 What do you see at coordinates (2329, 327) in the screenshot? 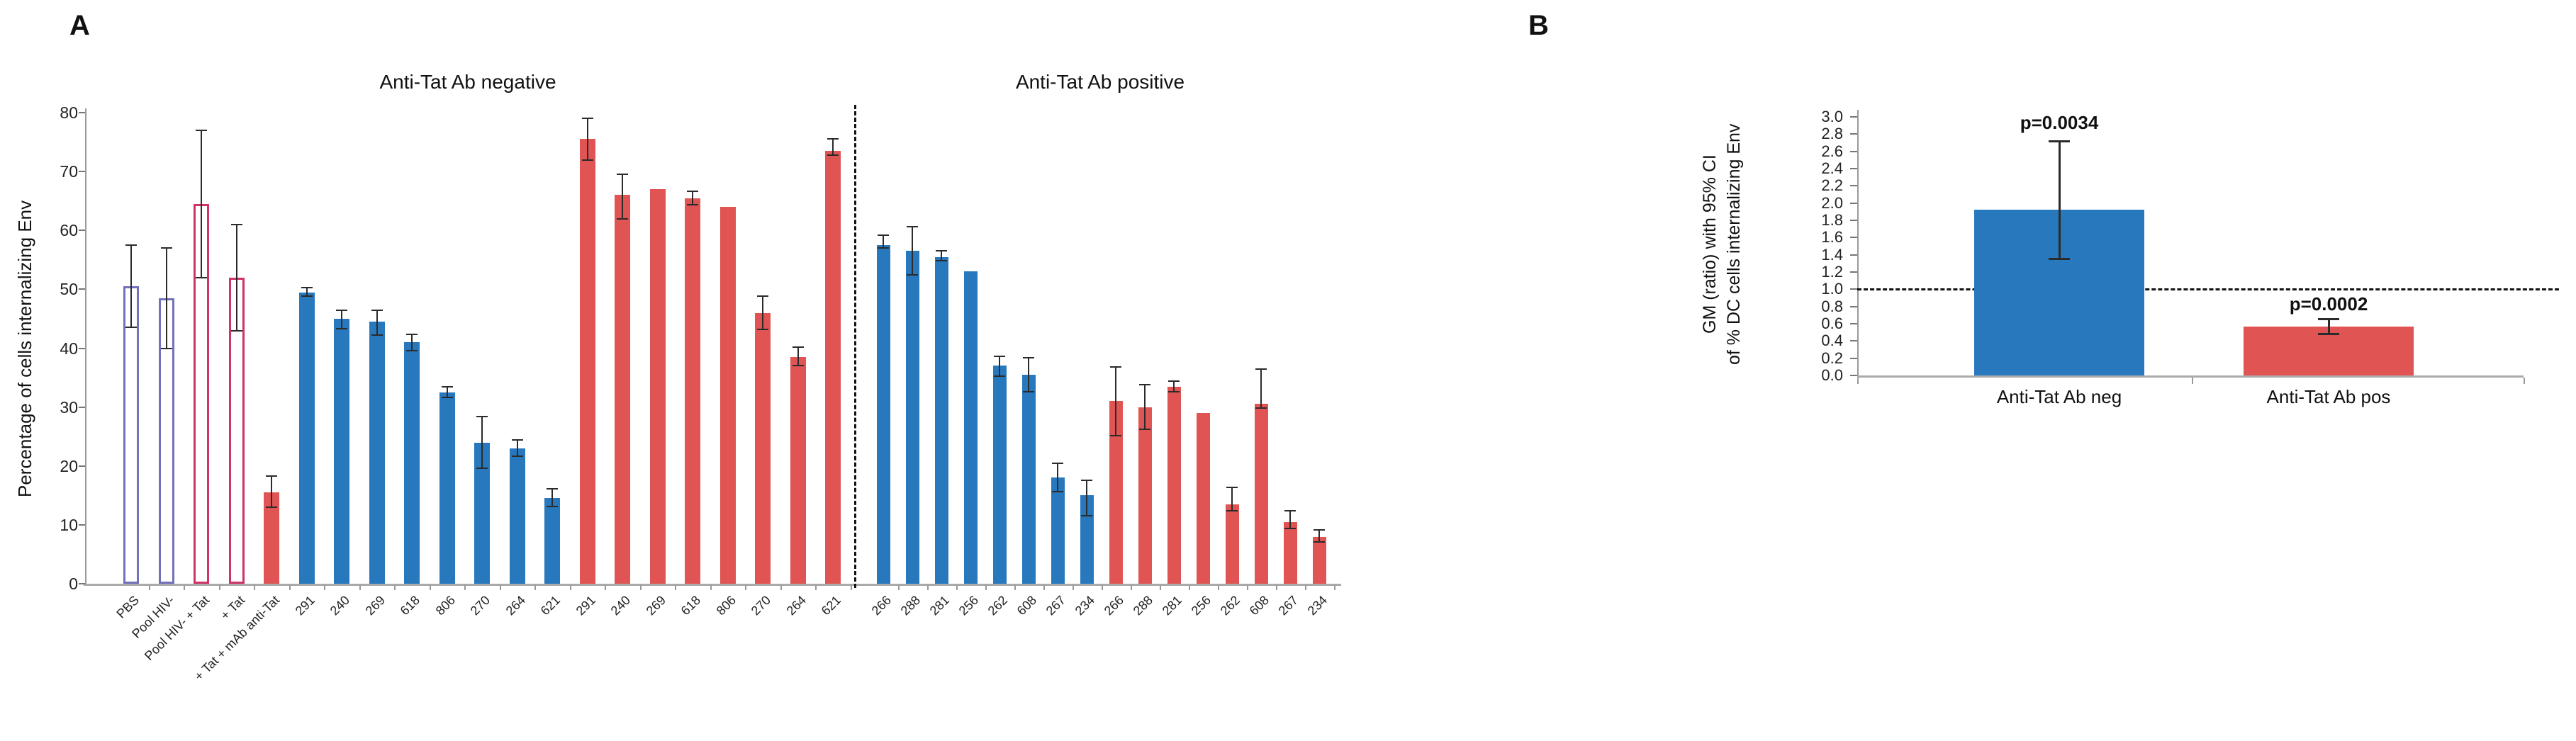
I see `confidence-interval-bar` at bounding box center [2329, 327].